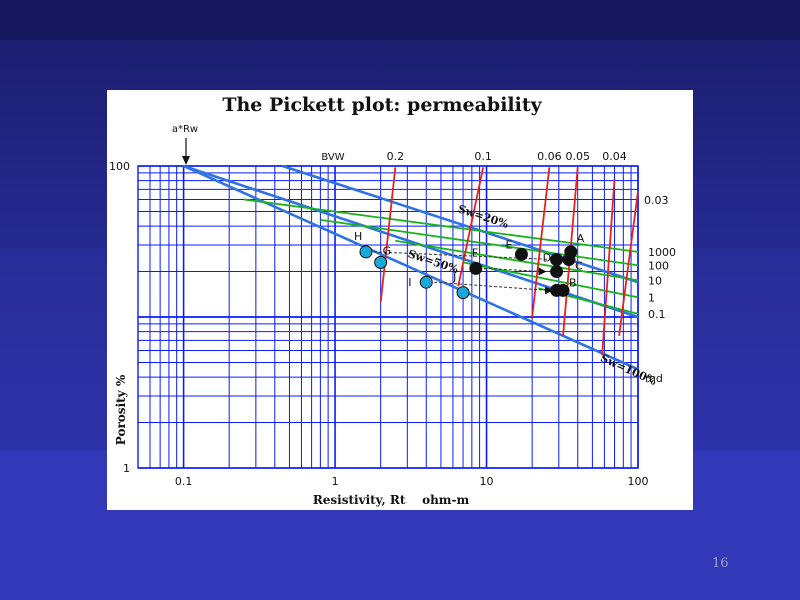  Describe the element at coordinates (581, 238) in the screenshot. I see `point-label: A` at that location.